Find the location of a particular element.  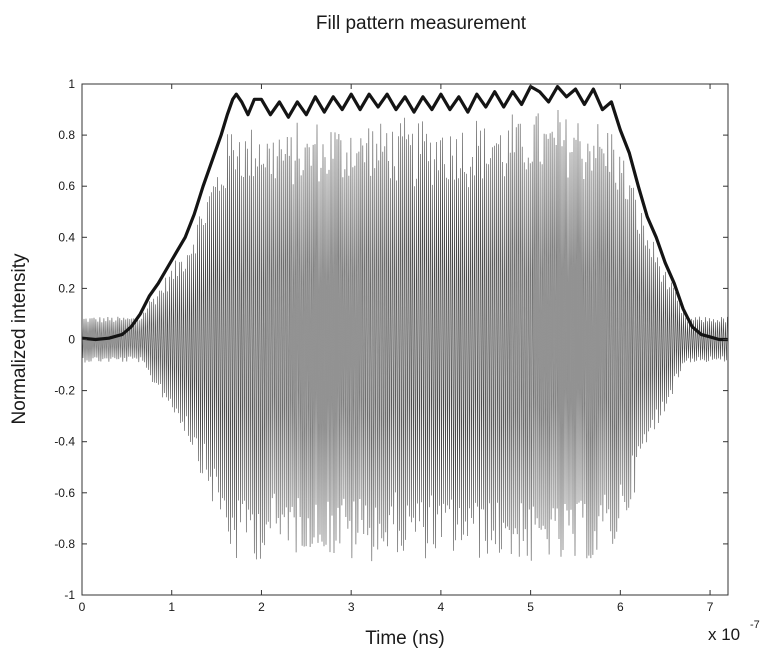

x-tick-label-1: 1 is located at coordinates (171, 607).